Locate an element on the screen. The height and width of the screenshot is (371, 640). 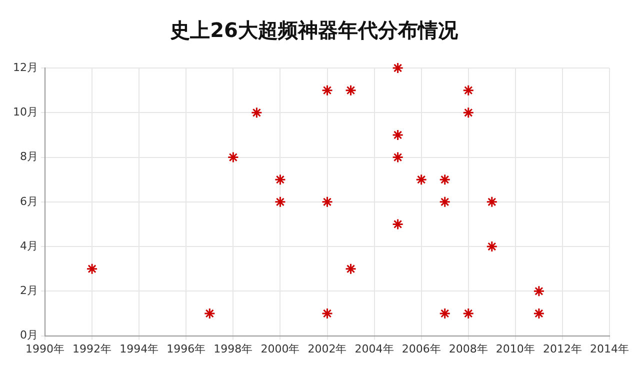
x-tick-label: 1996年 is located at coordinates (186, 349).